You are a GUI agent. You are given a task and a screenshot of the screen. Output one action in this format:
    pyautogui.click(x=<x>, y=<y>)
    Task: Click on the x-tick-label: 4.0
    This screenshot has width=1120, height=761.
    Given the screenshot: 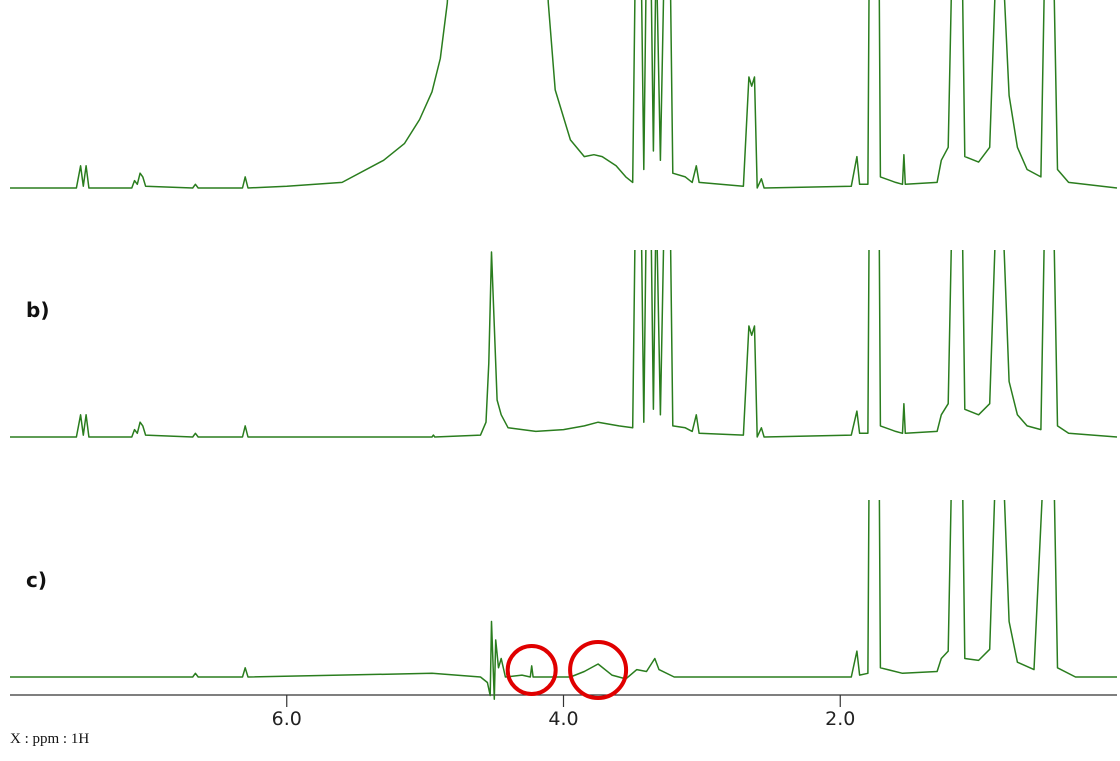 What is the action you would take?
    pyautogui.click(x=563, y=719)
    